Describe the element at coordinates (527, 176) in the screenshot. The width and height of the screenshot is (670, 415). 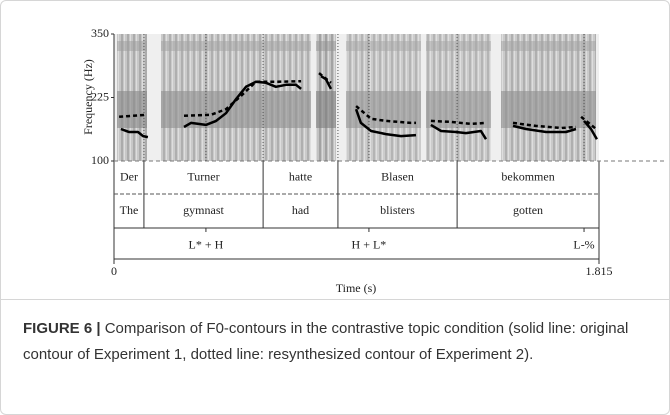
I see `tier-label: bekommen` at that location.